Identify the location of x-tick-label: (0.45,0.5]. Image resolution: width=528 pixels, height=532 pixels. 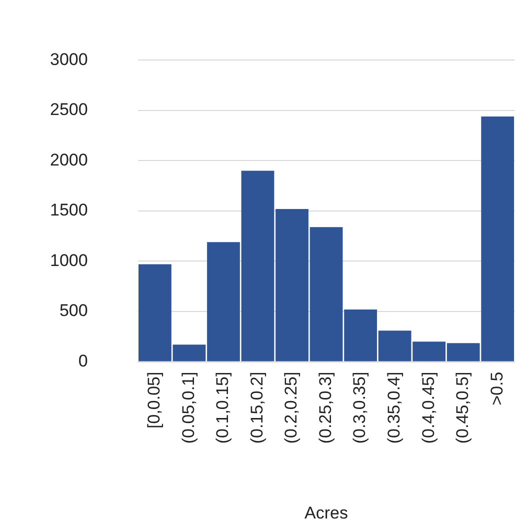
(462, 408).